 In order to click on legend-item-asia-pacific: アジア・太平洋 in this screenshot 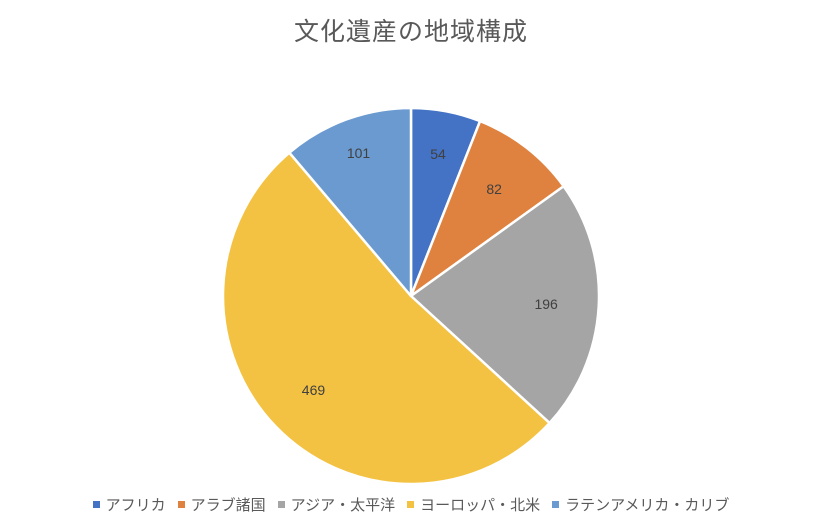, I will do `click(336, 504)`.